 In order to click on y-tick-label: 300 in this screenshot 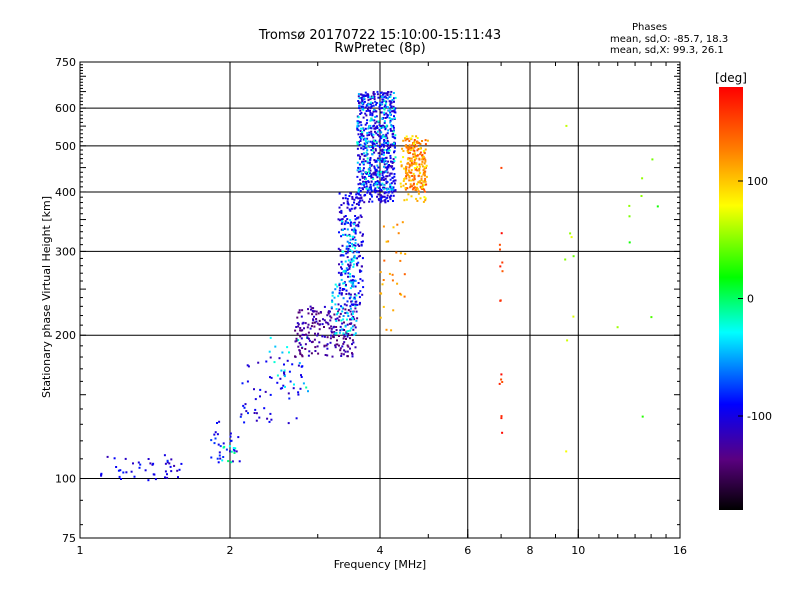, I will do `click(65, 251)`.